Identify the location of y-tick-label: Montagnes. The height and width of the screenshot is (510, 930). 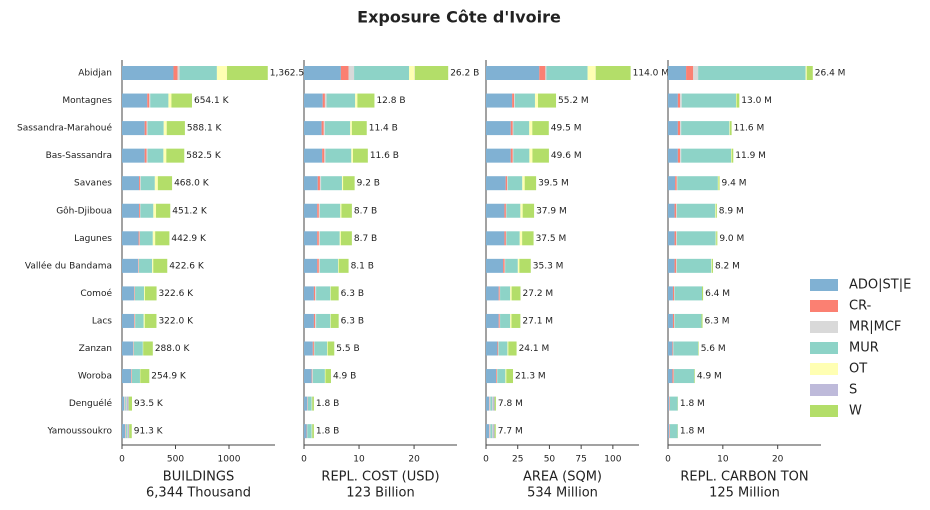
(87, 101).